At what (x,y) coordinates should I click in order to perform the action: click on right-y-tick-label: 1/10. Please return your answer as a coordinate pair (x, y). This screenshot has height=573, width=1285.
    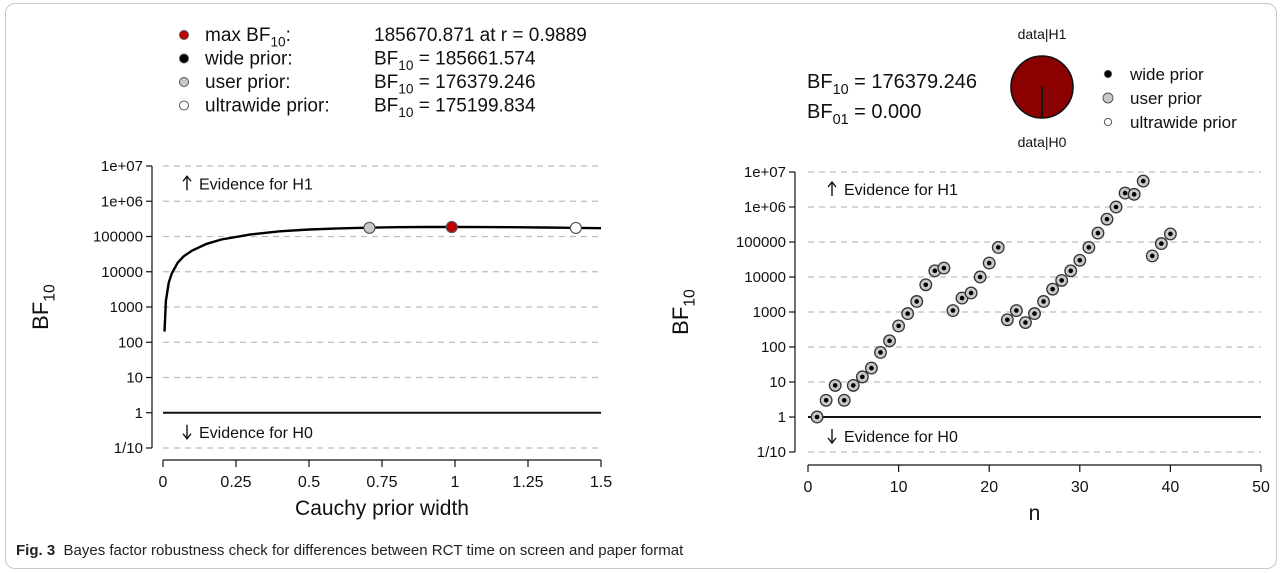
    Looking at the image, I should click on (771, 452).